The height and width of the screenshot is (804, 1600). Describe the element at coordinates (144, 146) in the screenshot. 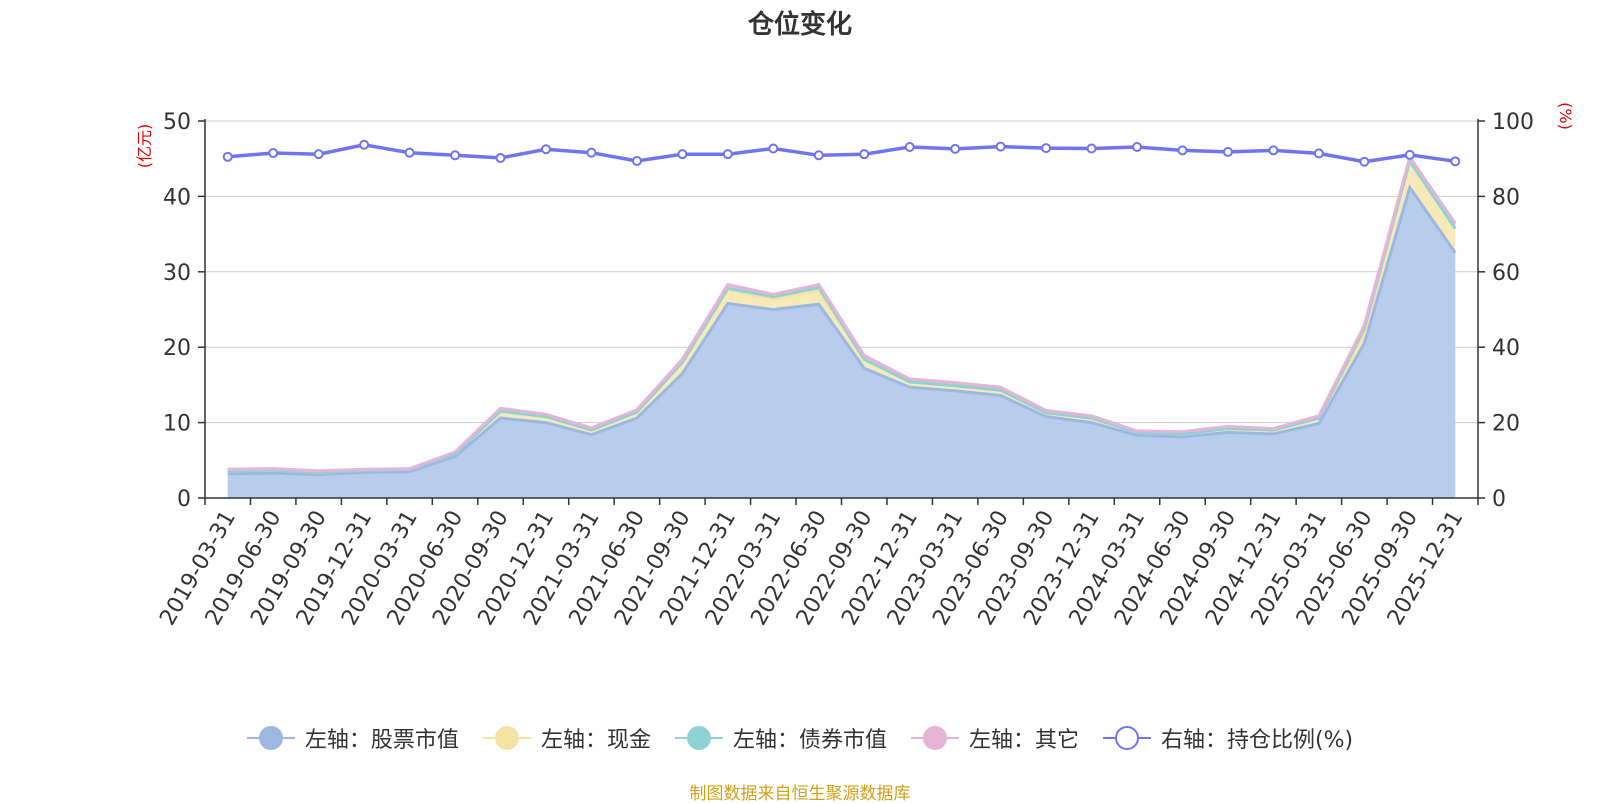

I see `left-axis-unit: (亿元)` at that location.